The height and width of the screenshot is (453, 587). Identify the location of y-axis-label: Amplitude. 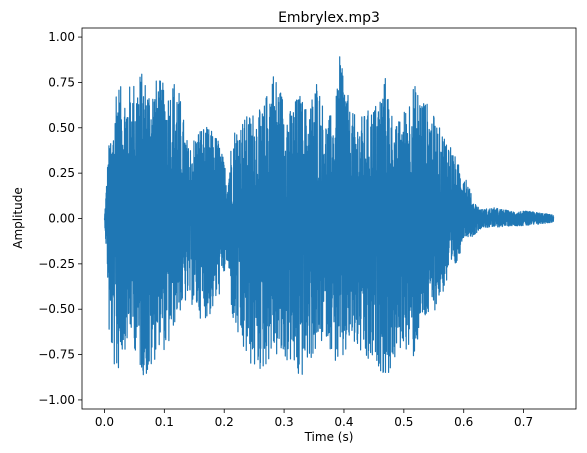
(18, 218).